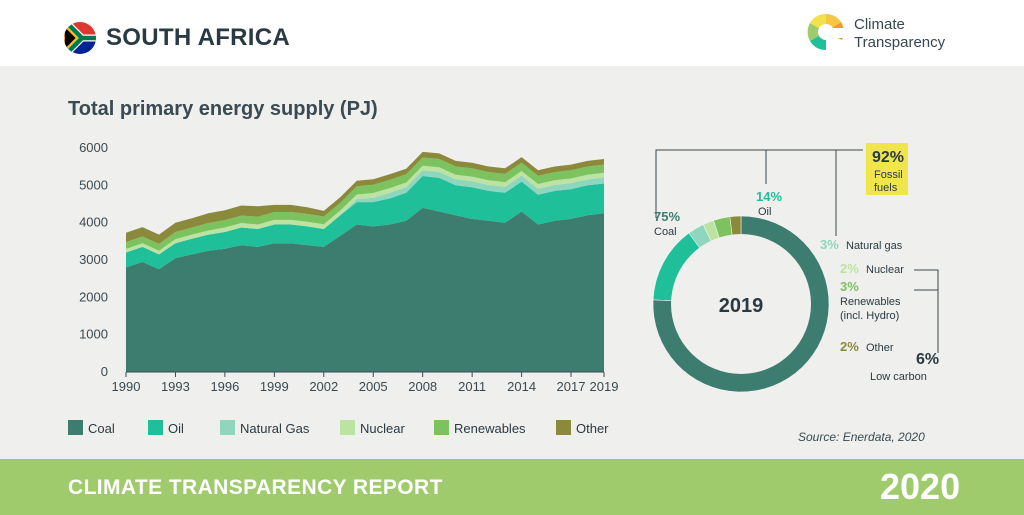  Describe the element at coordinates (365, 223) in the screenshot. I see `area-series-oil` at that location.